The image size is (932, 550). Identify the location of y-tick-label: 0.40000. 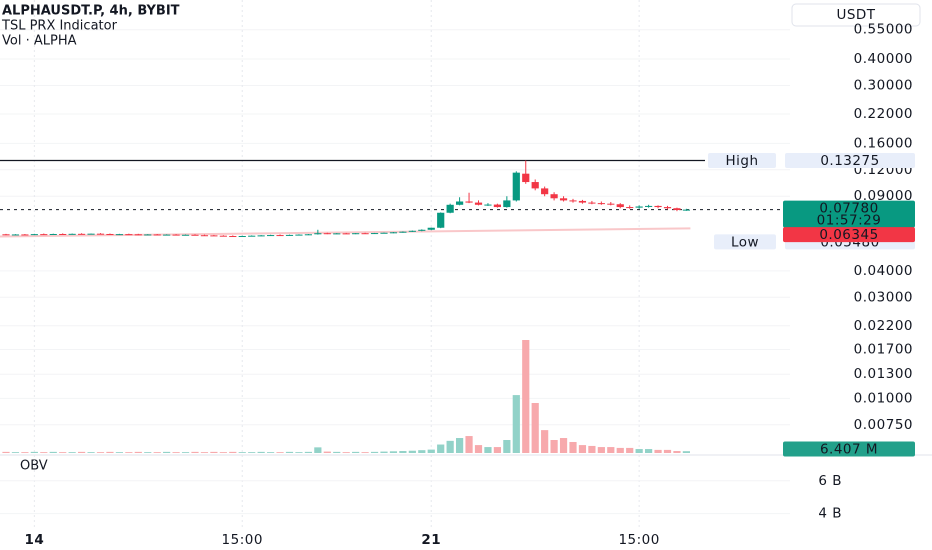
(883, 59).